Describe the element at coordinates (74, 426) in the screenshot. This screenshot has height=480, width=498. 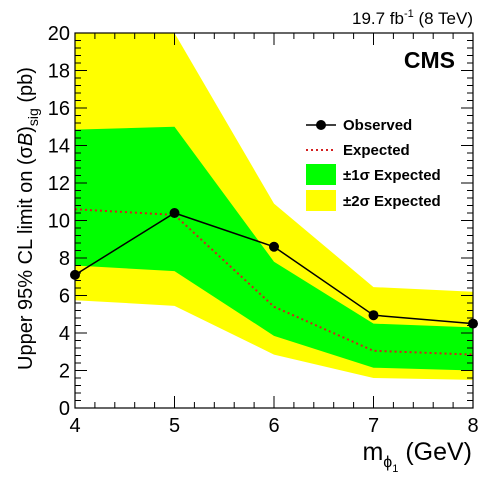
I see `x-tick-label: 4` at that location.